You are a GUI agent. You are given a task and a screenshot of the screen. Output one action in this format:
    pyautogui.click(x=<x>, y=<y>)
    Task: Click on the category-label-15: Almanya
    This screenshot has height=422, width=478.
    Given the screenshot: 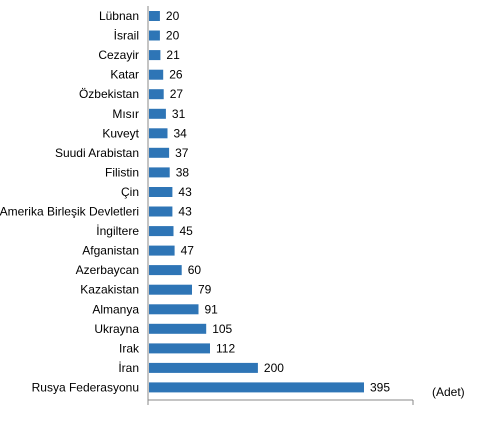 What is the action you would take?
    pyautogui.click(x=115, y=309)
    